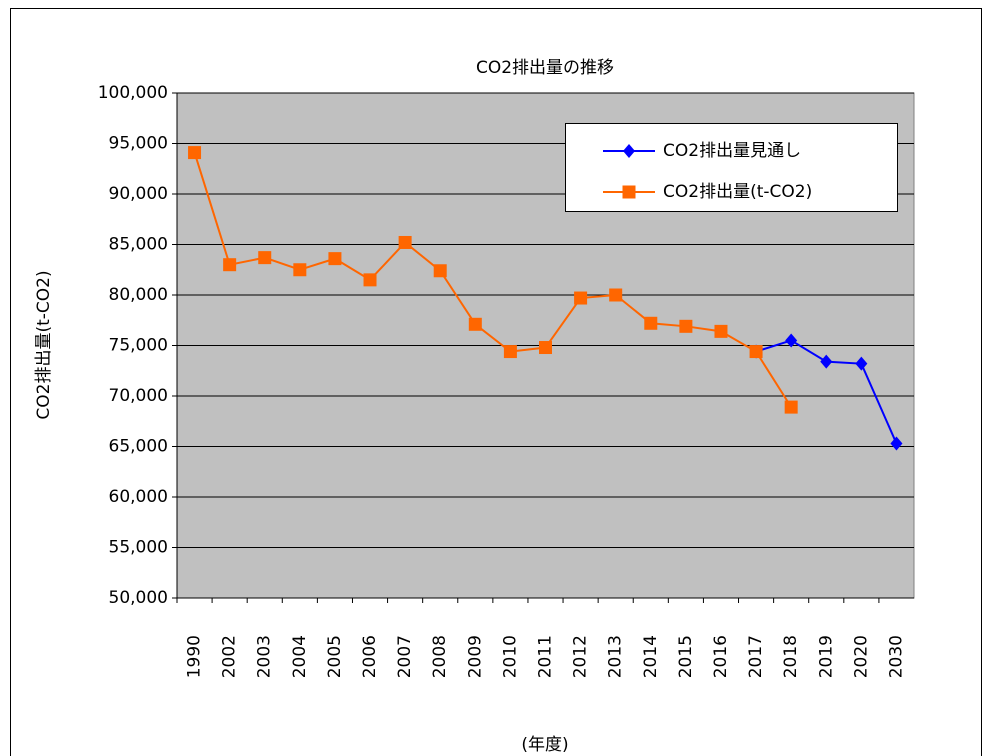 The width and height of the screenshot is (990, 756). I want to click on y-tick-label: 70,000, so click(138, 396).